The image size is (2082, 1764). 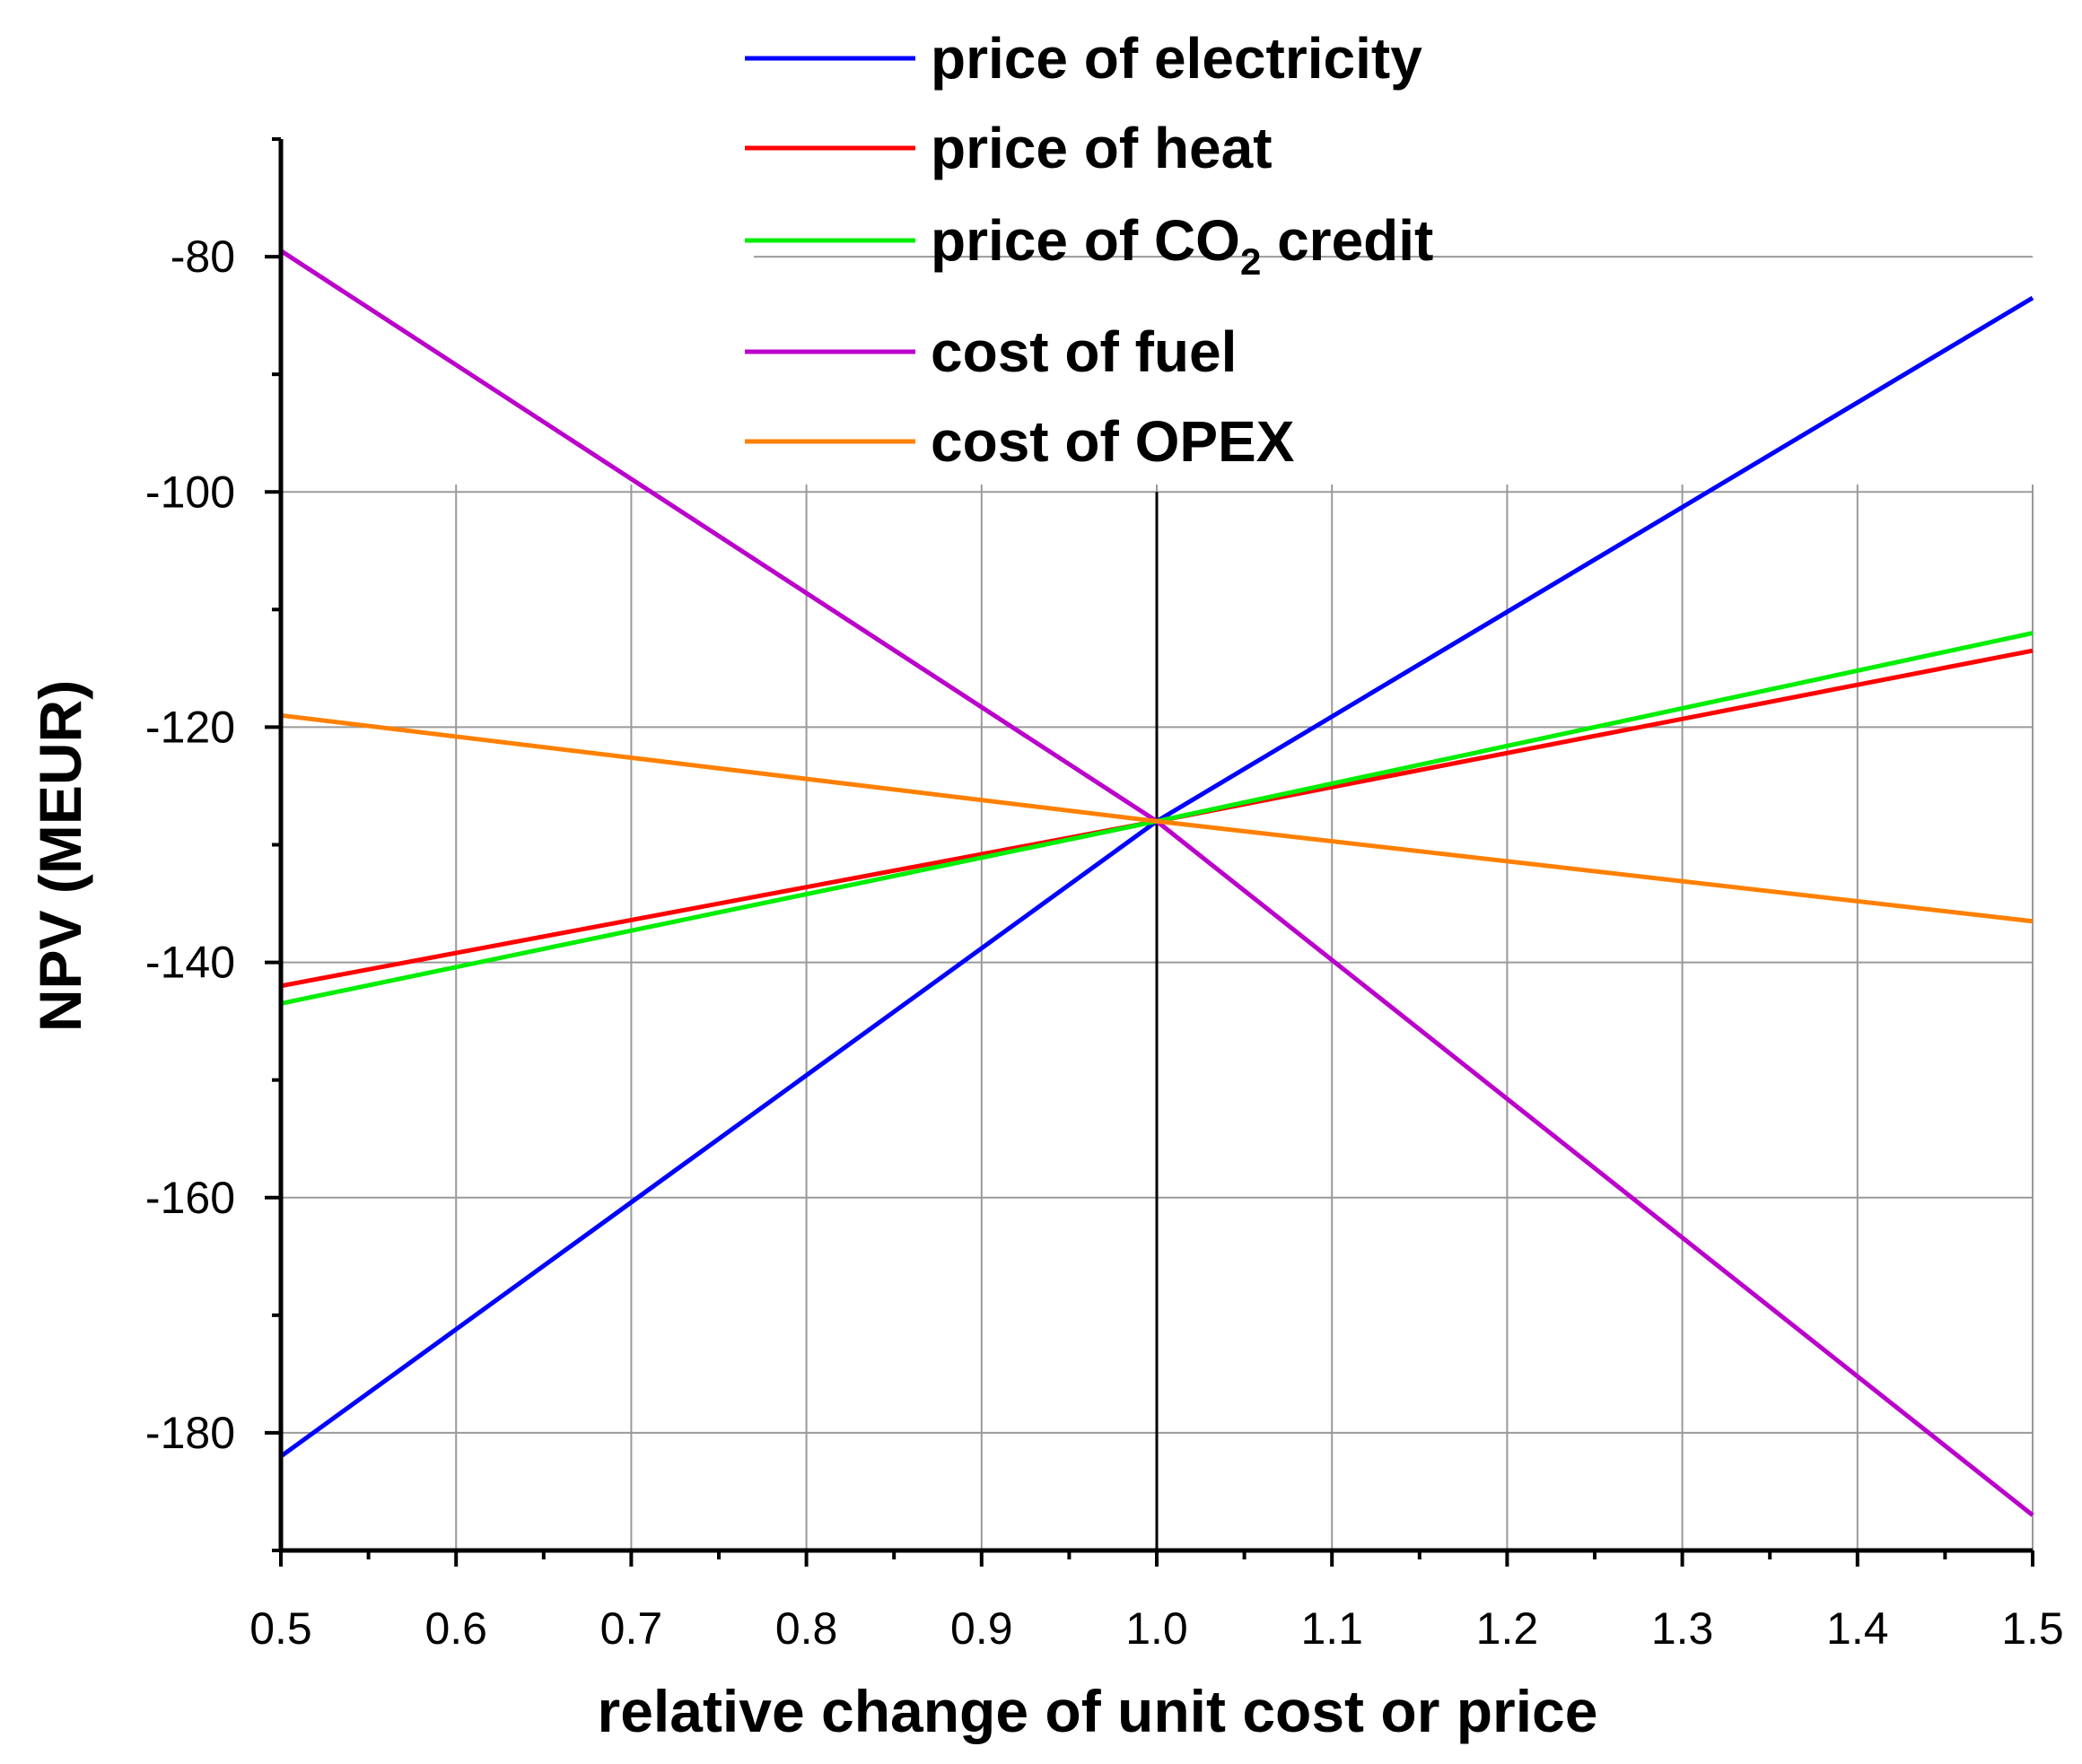 What do you see at coordinates (1102, 148) in the screenshot?
I see `legend-label-price-of-heat: price of heat` at bounding box center [1102, 148].